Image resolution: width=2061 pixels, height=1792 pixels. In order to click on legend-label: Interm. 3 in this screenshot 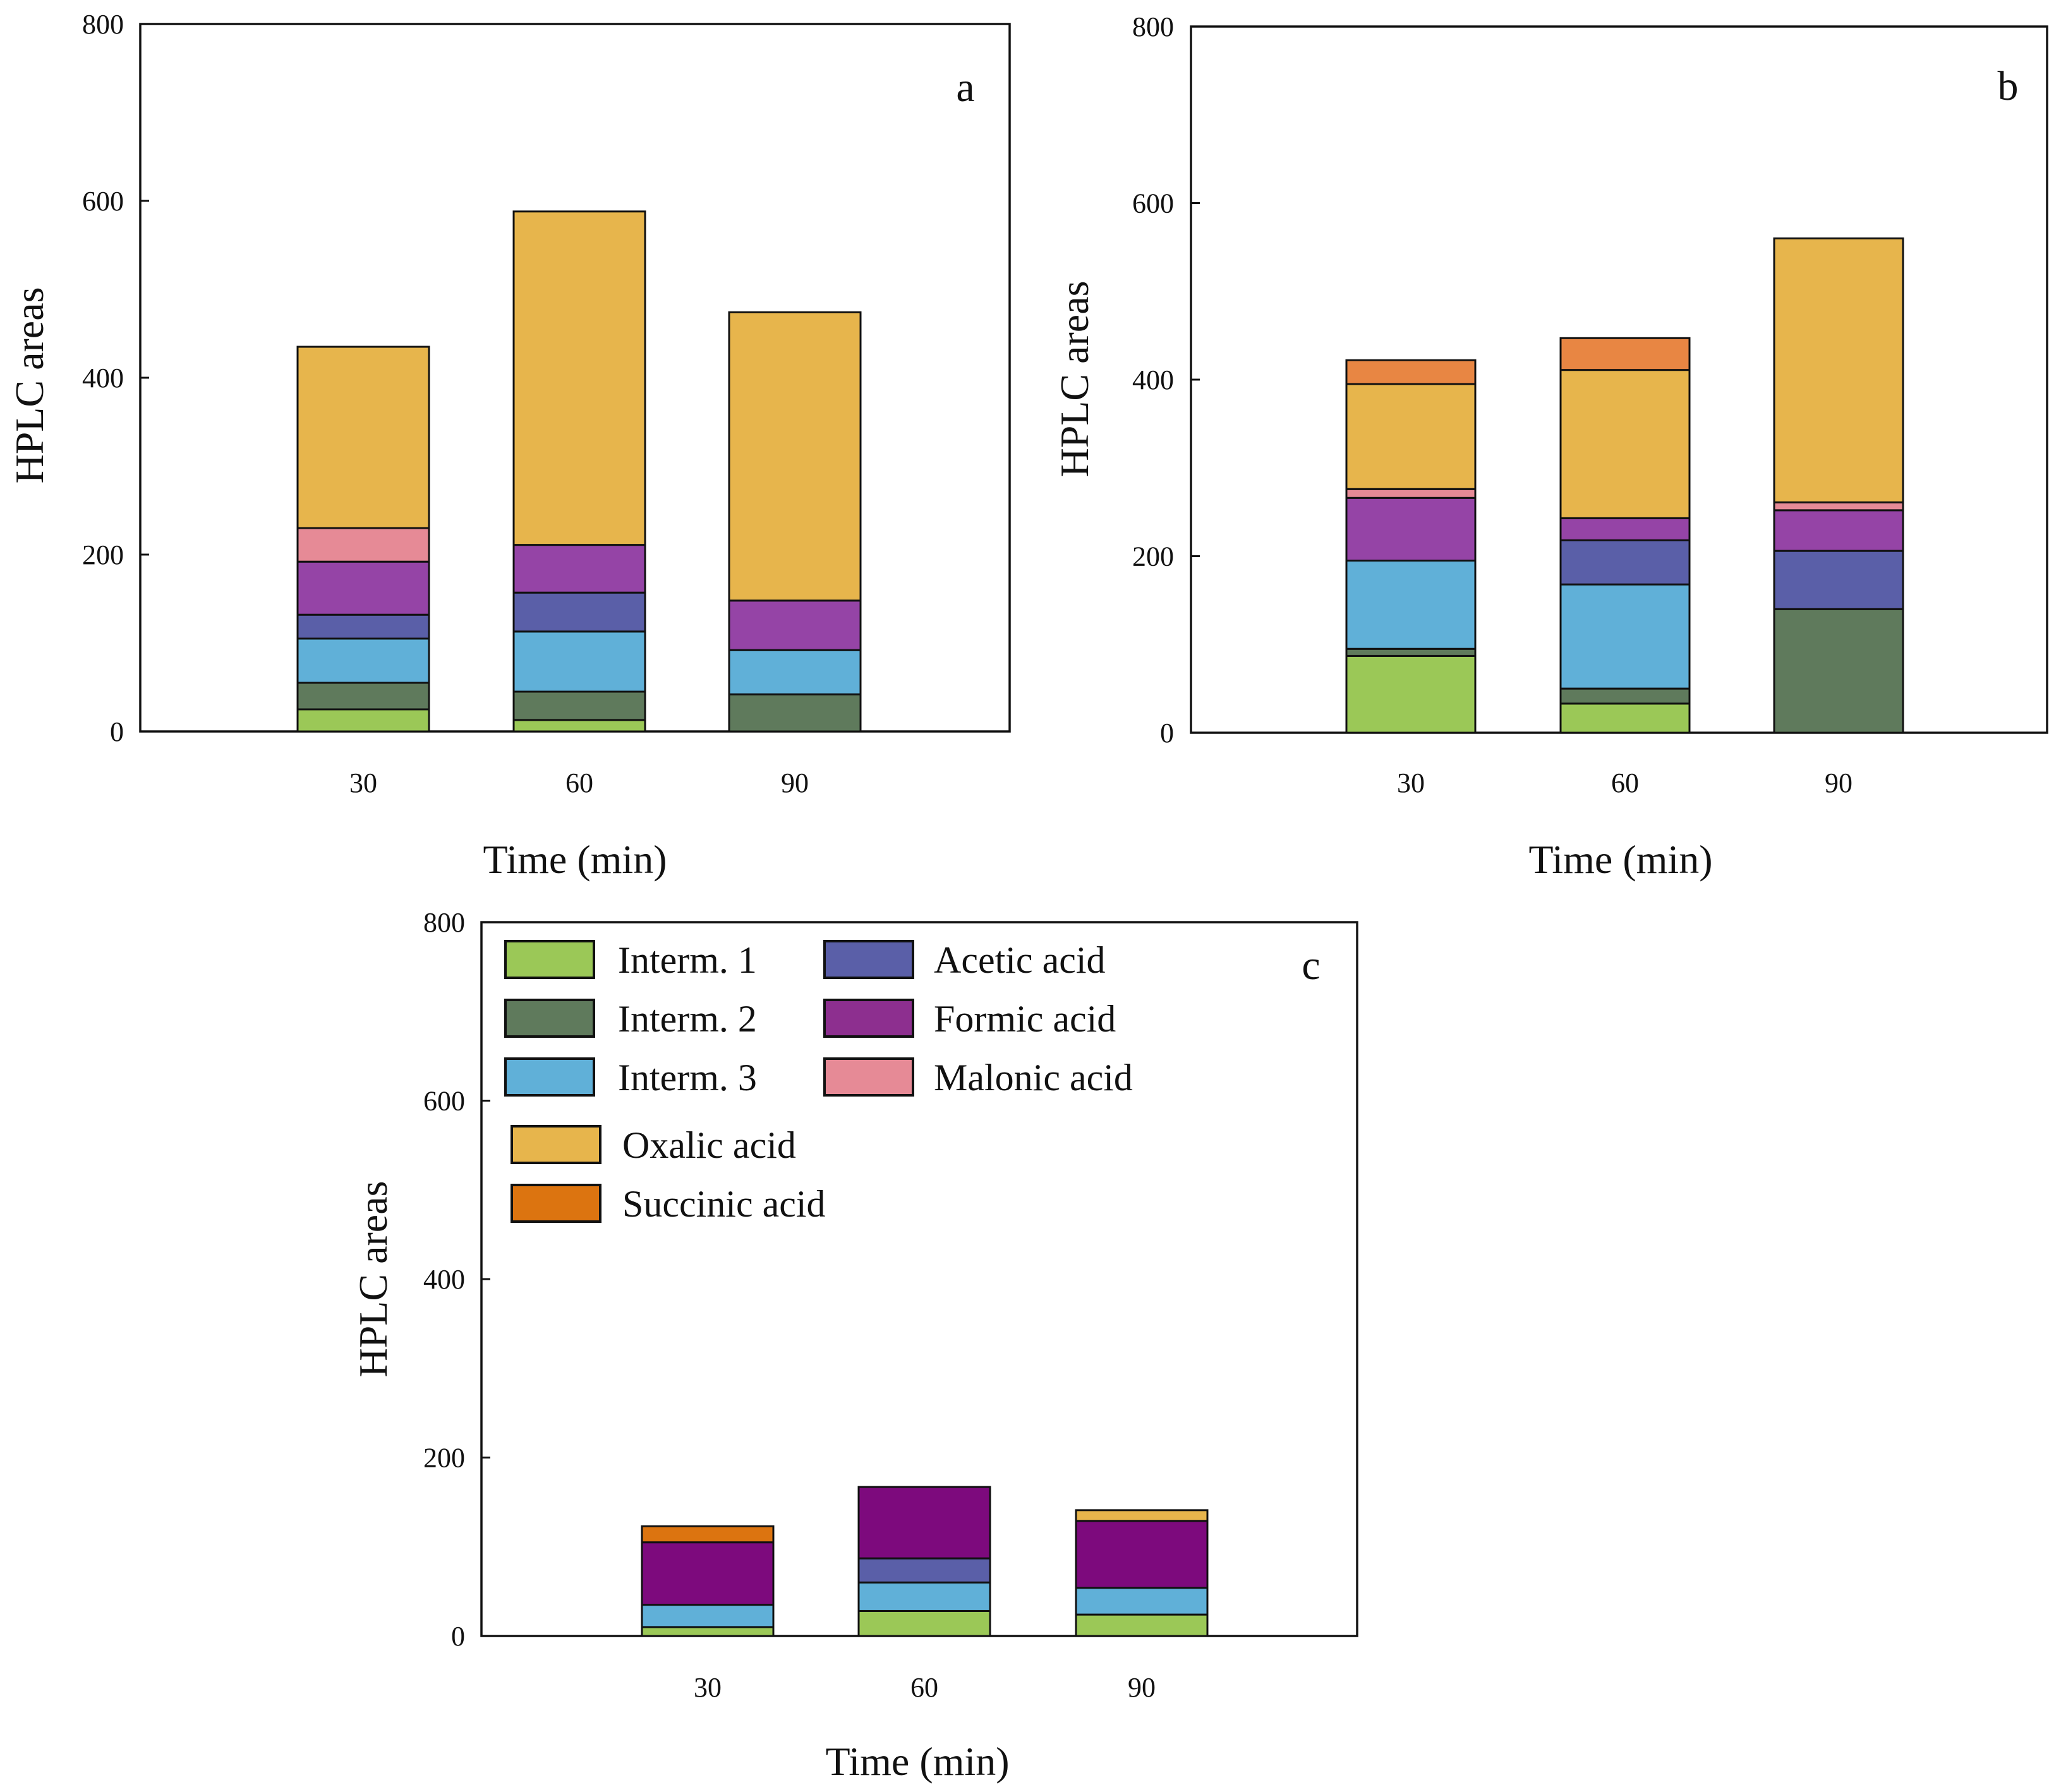, I will do `click(687, 1077)`.